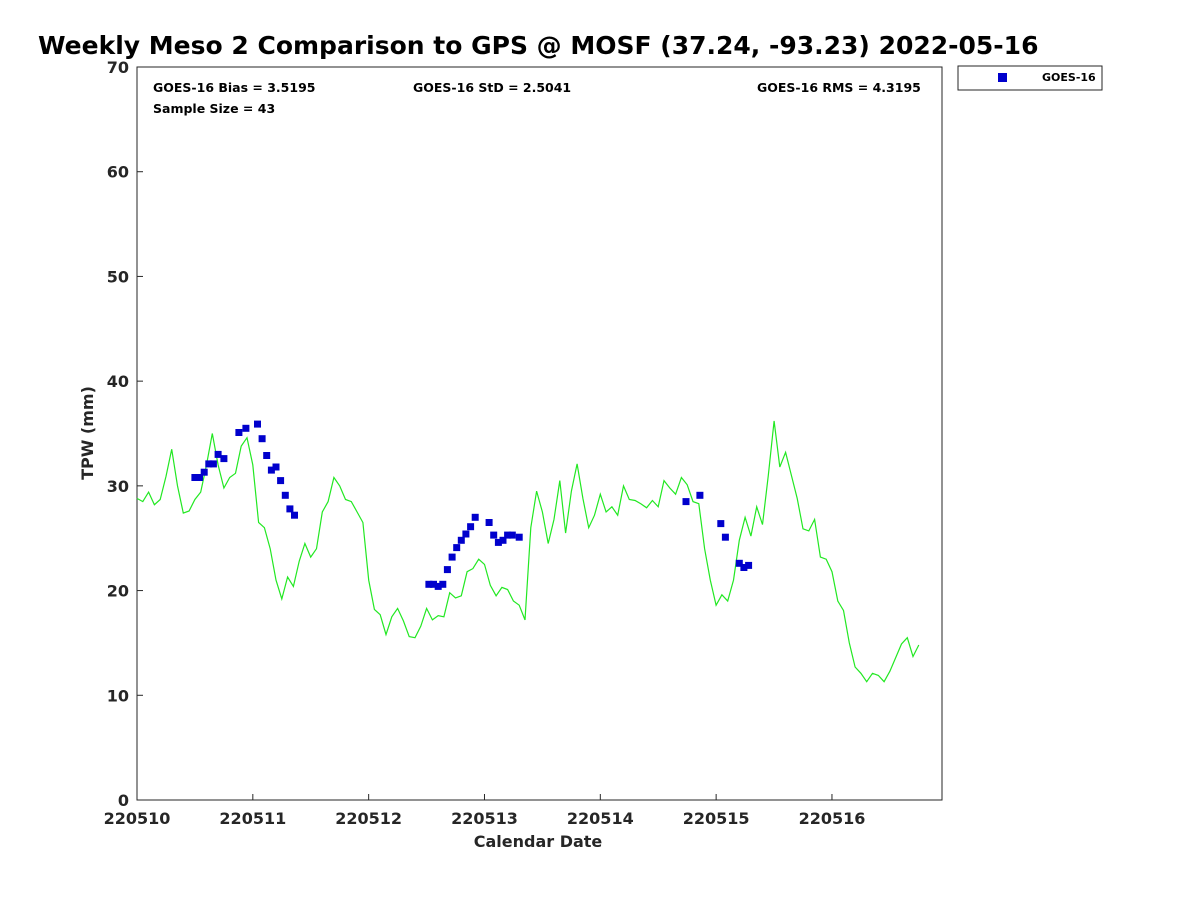 Image resolution: width=1200 pixels, height=900 pixels. I want to click on y-tick-label: 40, so click(118, 381).